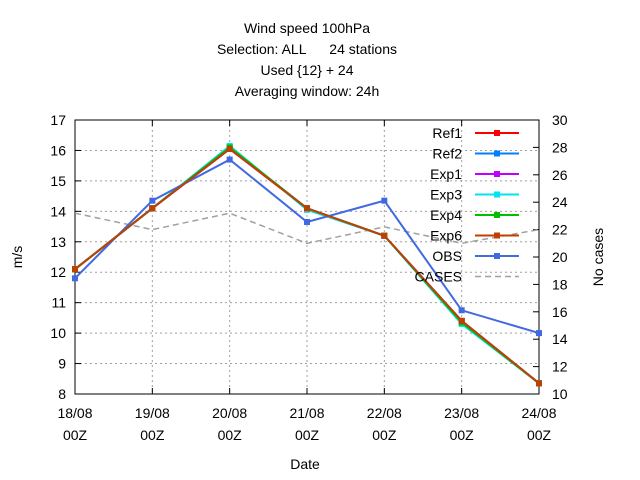 This screenshot has width=640, height=480. Describe the element at coordinates (560, 394) in the screenshot. I see `y2-tick-label: 10` at that location.